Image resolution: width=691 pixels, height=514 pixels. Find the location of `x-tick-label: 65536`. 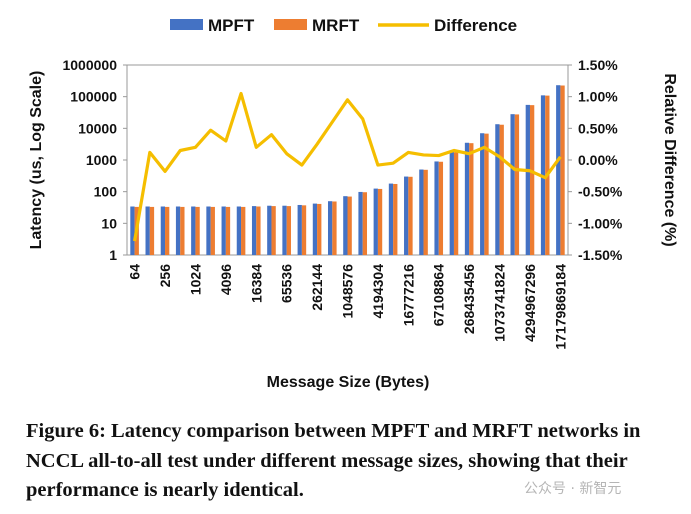

x-tick-label: 65536 is located at coordinates (287, 283).